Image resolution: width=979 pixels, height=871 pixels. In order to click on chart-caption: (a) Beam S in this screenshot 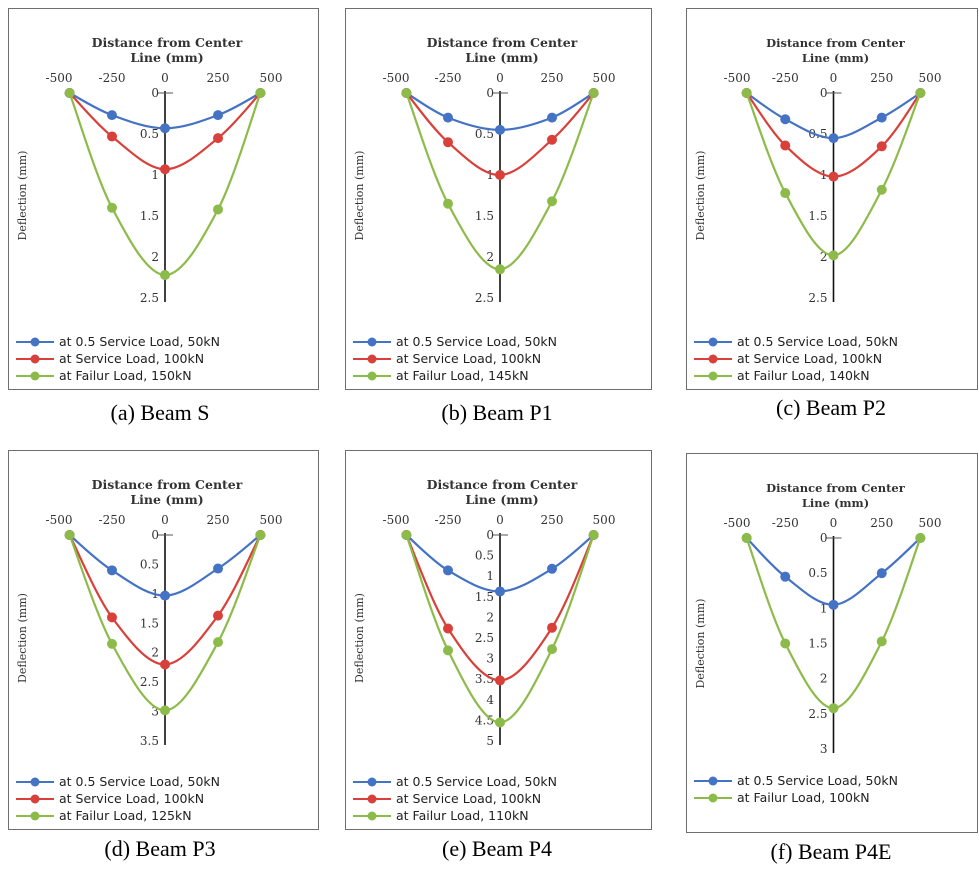, I will do `click(160, 412)`.